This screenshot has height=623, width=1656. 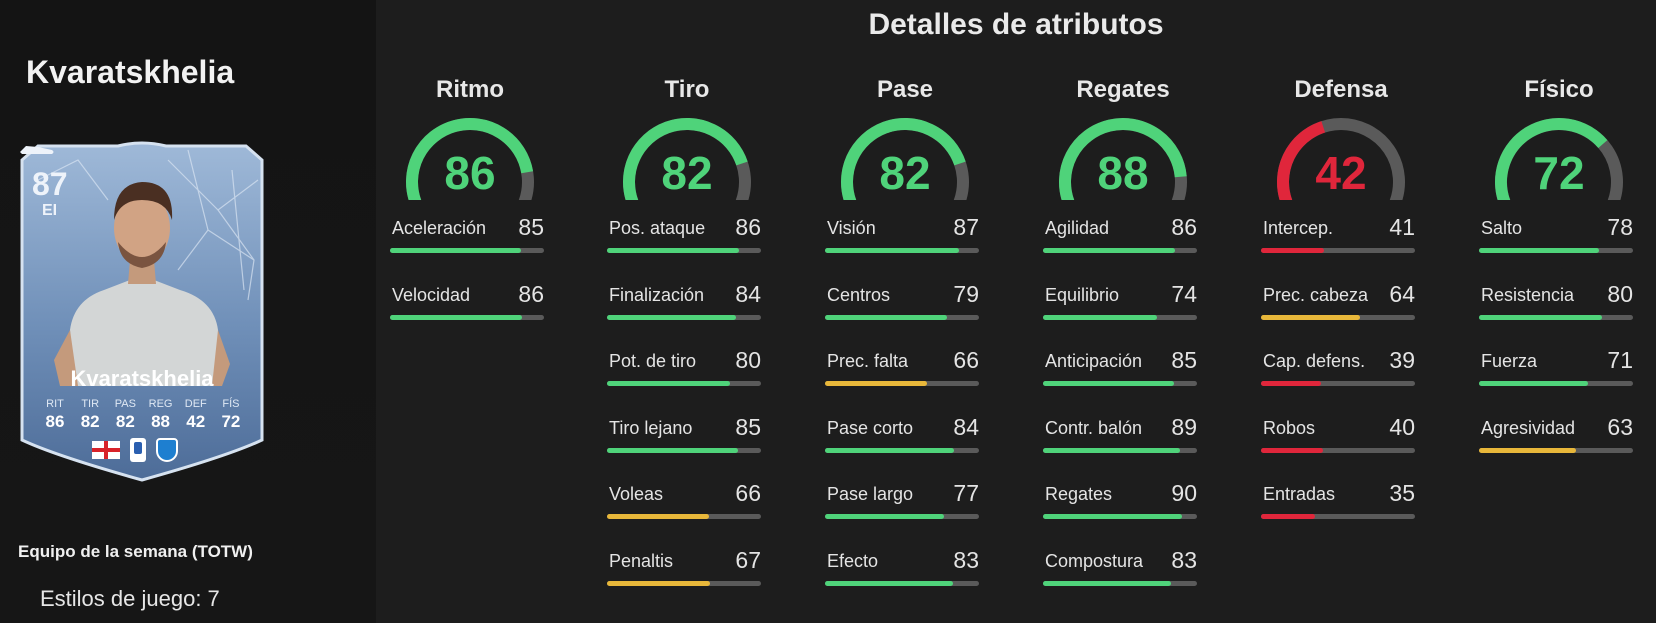 What do you see at coordinates (687, 574) in the screenshot?
I see `attribute-row: Penaltis 67` at bounding box center [687, 574].